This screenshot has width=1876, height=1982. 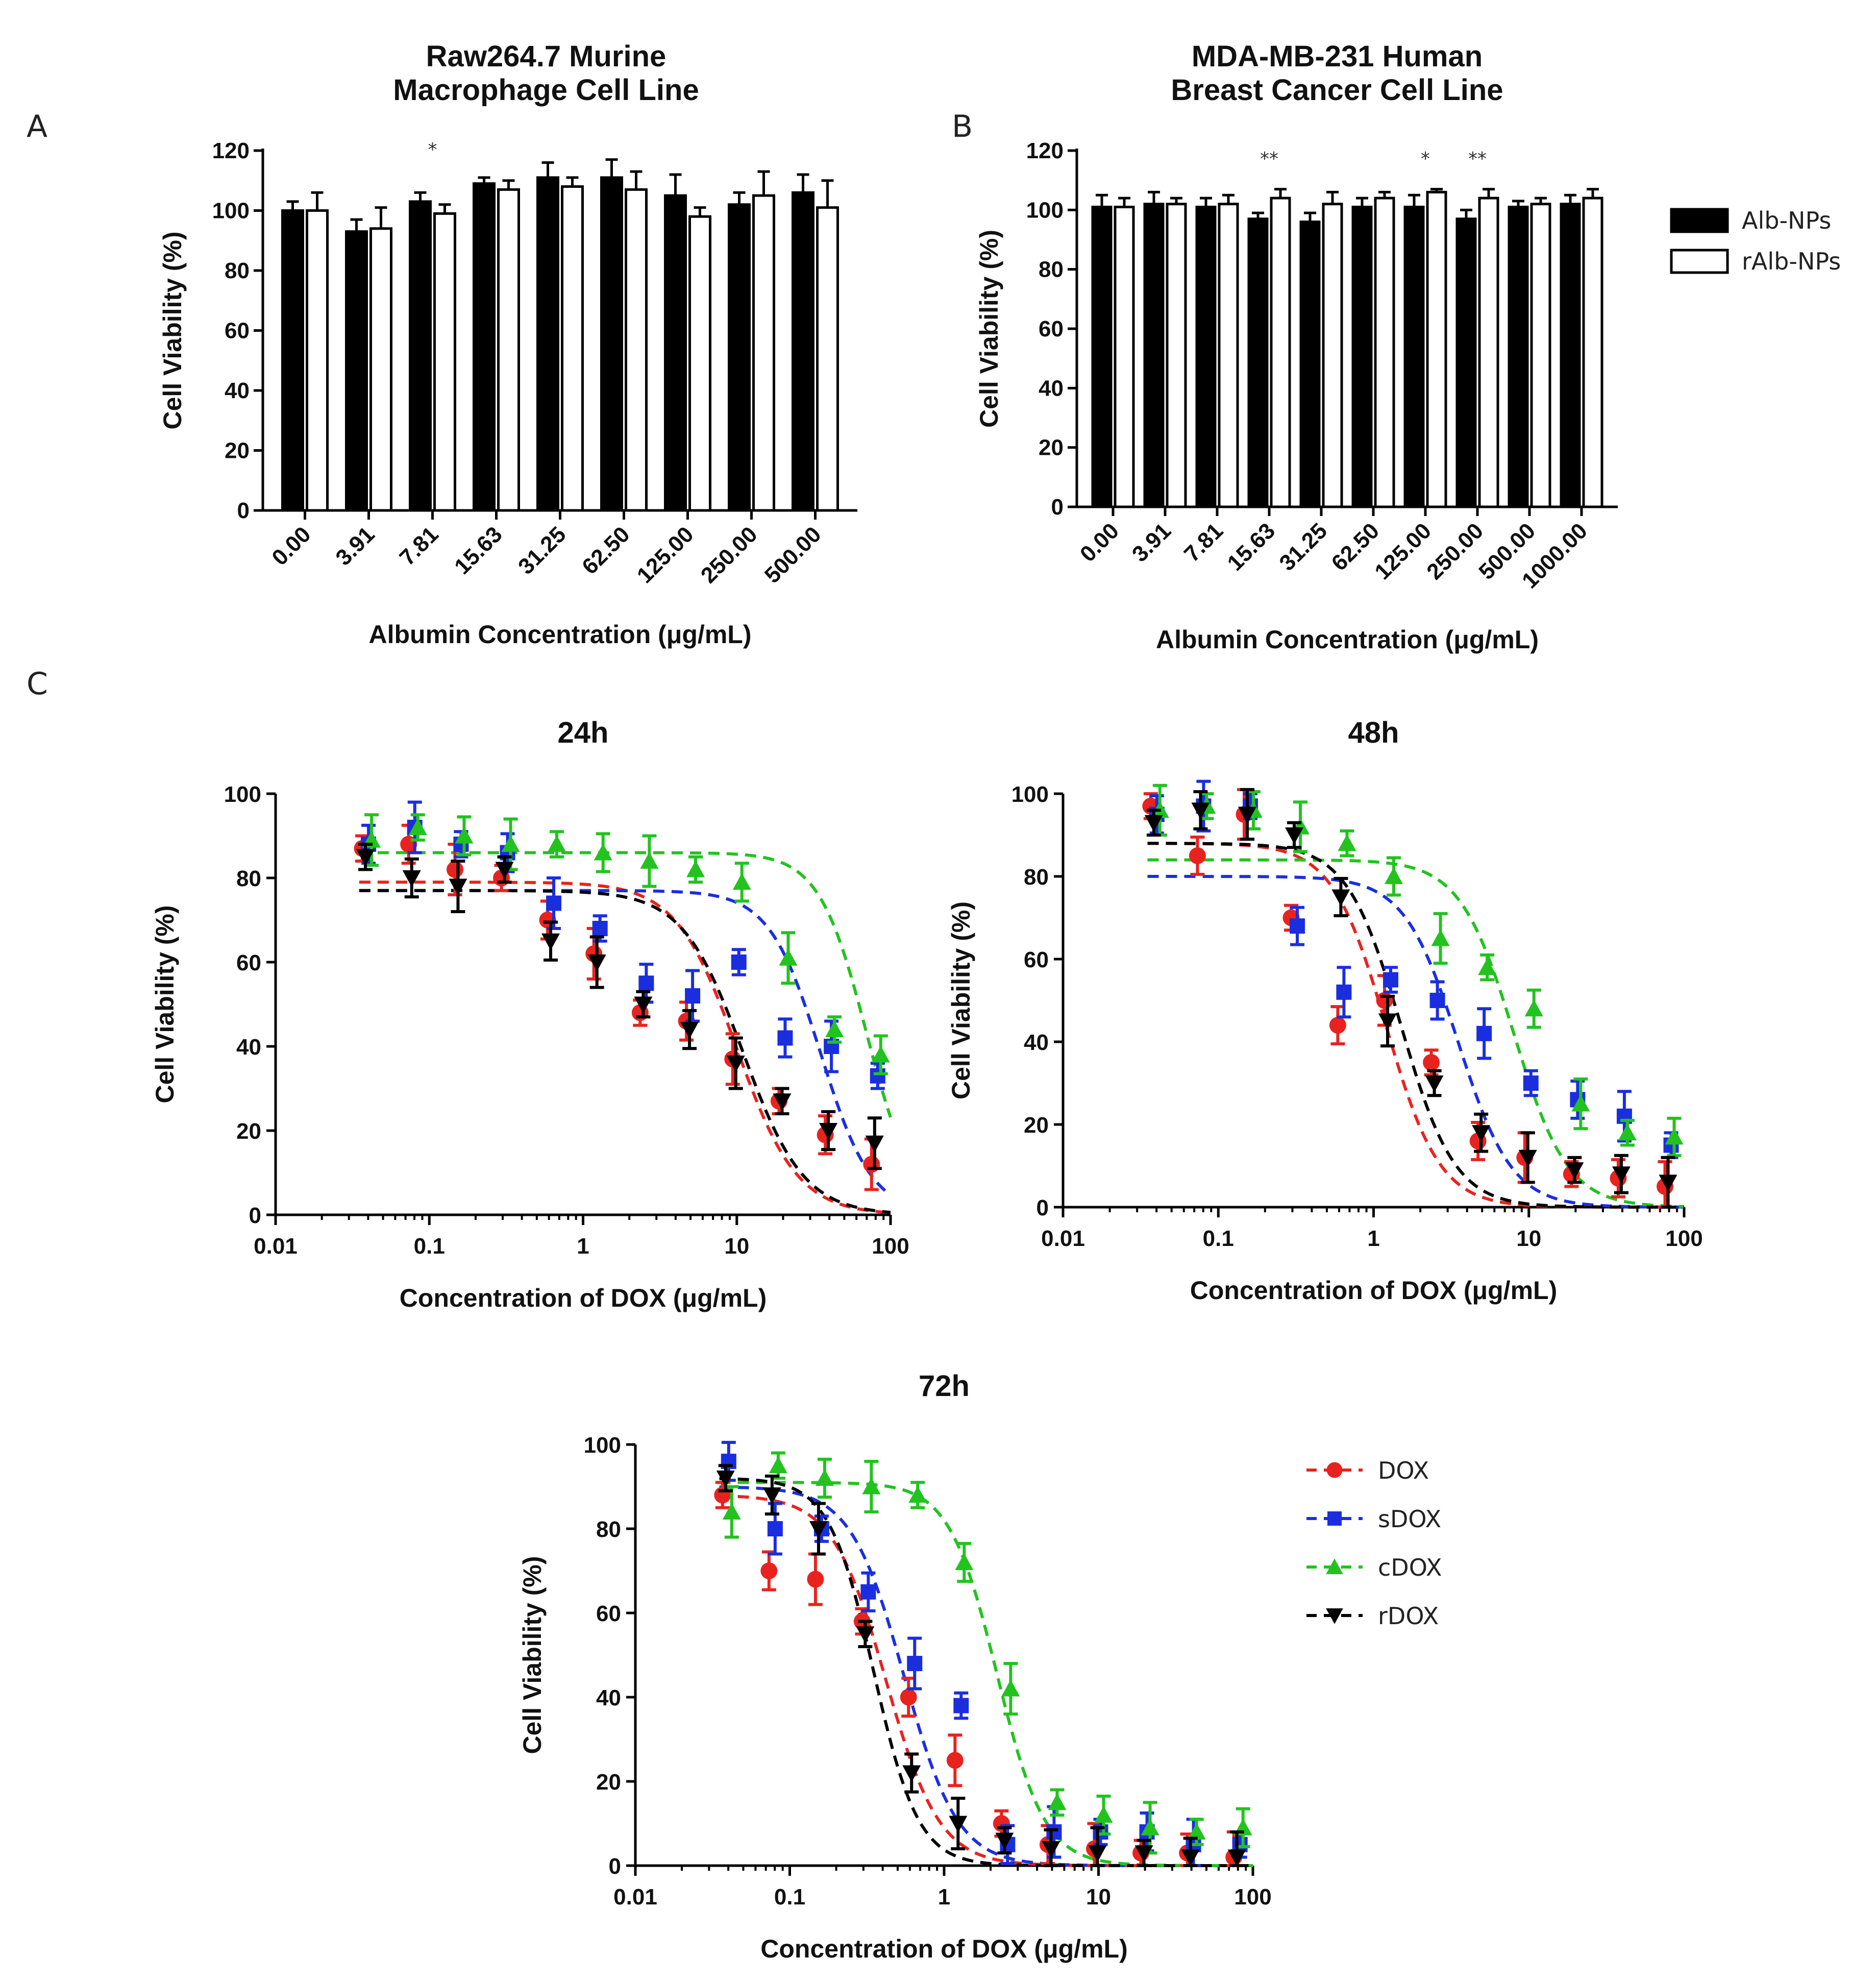 I want to click on panel-letter-b: B, so click(x=962, y=126).